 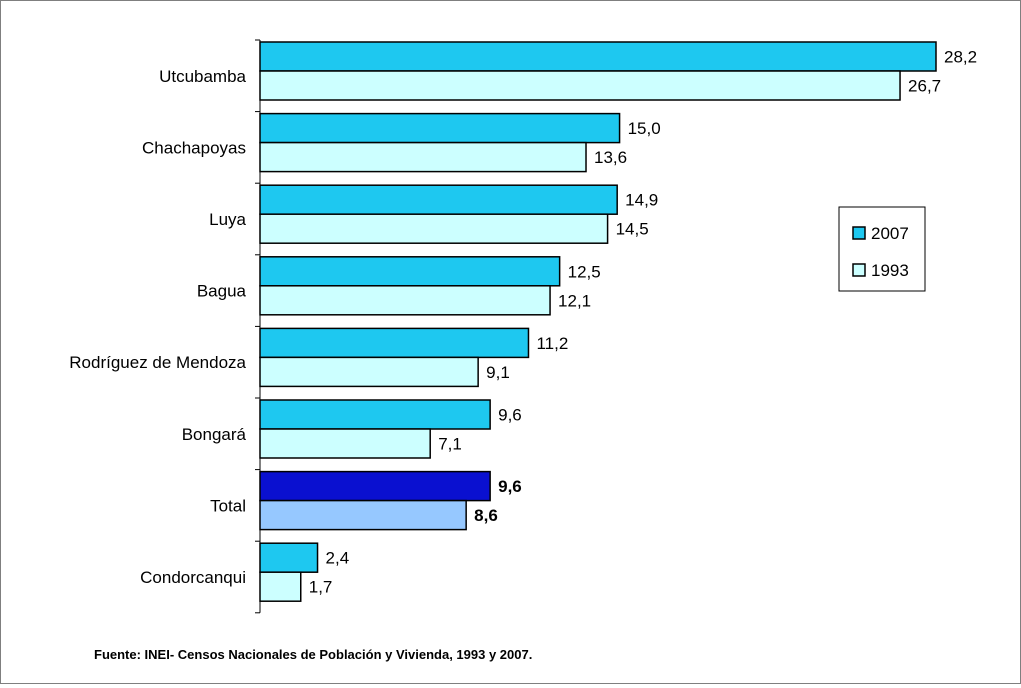 I want to click on category-label: Luya, so click(x=227, y=219).